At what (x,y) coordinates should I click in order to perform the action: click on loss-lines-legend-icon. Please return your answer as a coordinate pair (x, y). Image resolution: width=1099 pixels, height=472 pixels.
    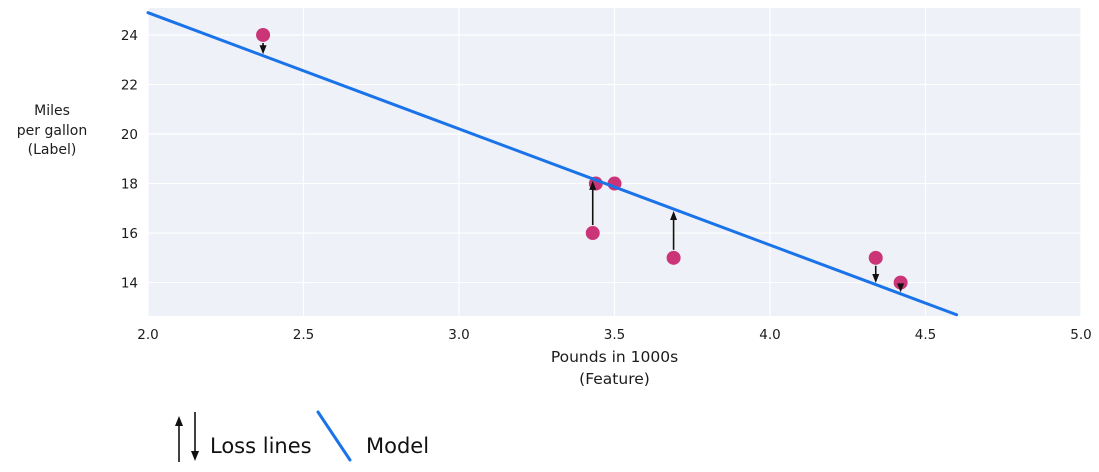
    Looking at the image, I should click on (187, 437).